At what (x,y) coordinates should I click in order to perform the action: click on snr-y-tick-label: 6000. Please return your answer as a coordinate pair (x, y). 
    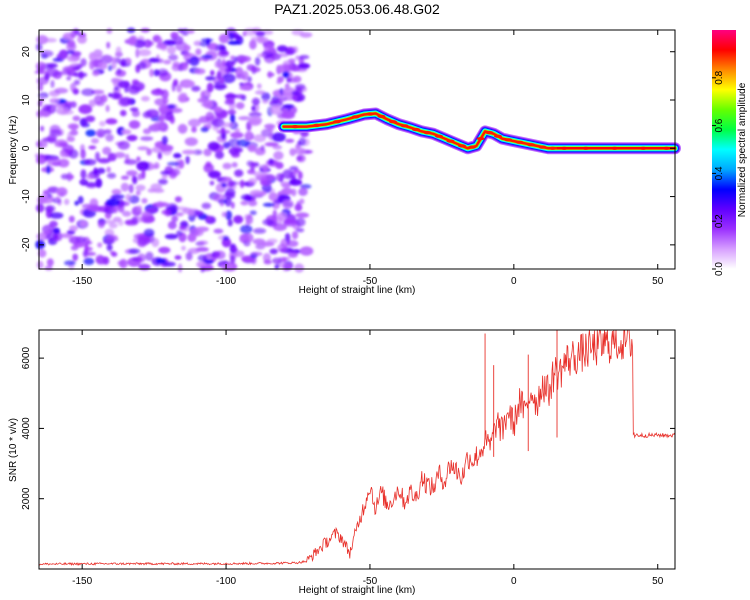
    Looking at the image, I should click on (26, 358).